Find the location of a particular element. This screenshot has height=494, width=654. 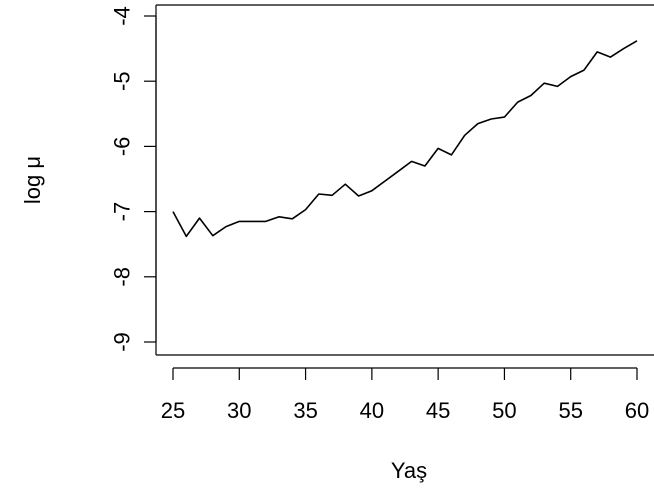

y-tick-label: -6 is located at coordinates (122, 147).